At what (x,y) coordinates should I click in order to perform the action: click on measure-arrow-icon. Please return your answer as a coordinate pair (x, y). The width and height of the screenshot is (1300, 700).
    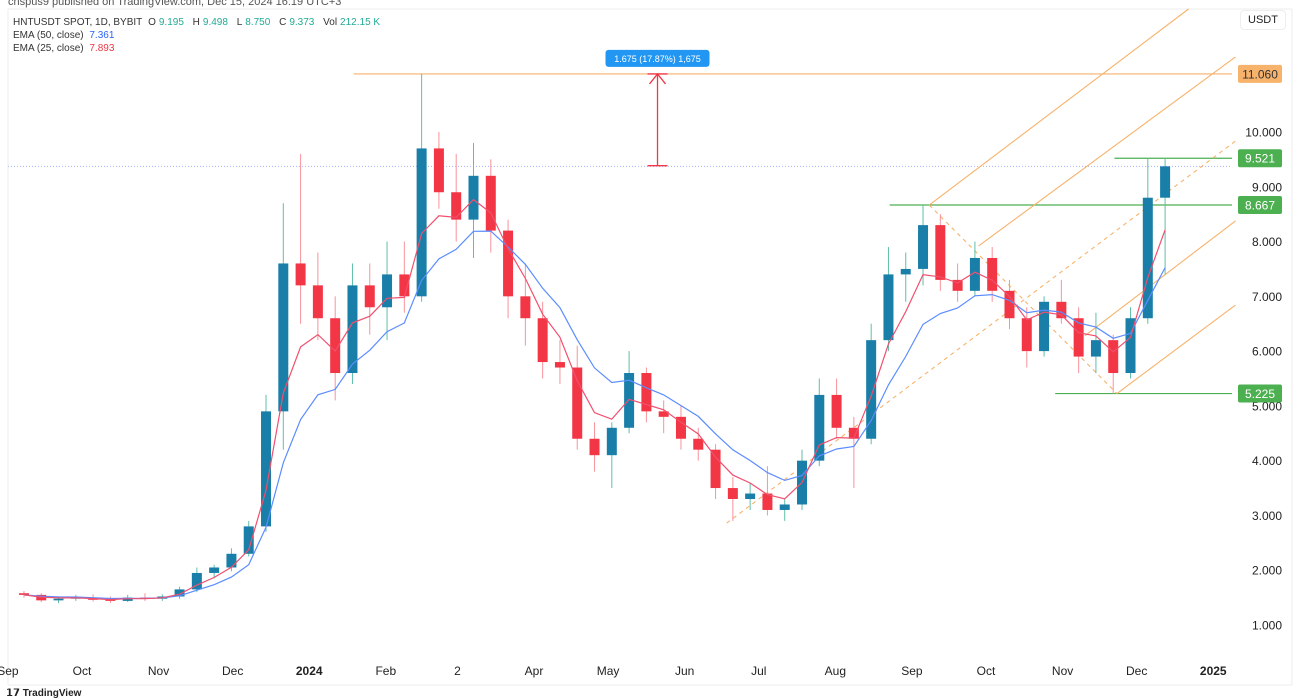
    Looking at the image, I should click on (658, 78).